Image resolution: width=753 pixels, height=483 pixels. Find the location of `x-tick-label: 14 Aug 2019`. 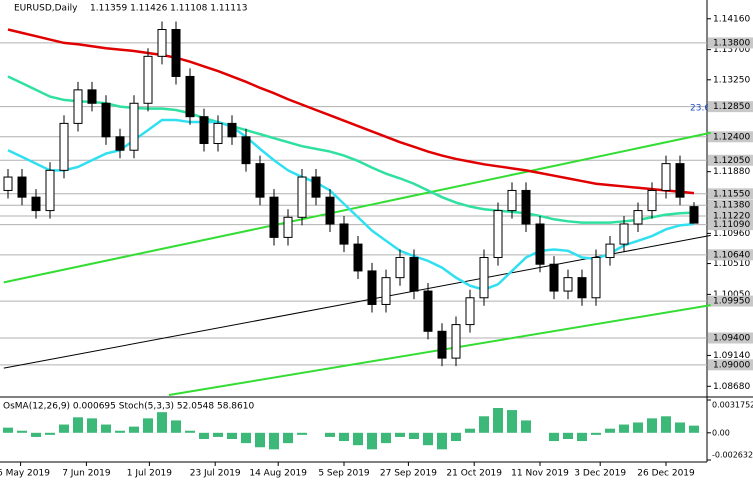

x-tick-label: 14 Aug 2019 is located at coordinates (278, 474).